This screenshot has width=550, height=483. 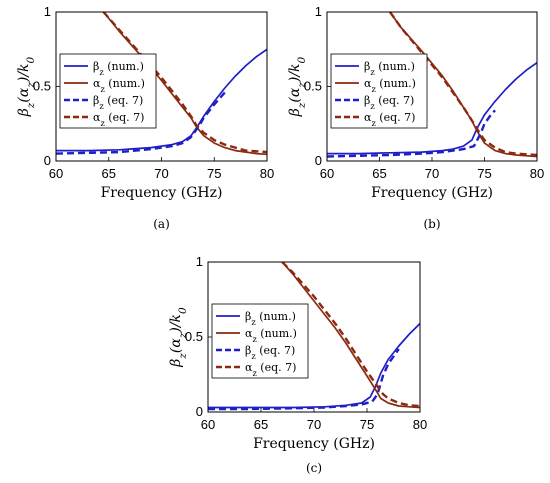 I want to click on panel-caption: (b), so click(x=431, y=224).